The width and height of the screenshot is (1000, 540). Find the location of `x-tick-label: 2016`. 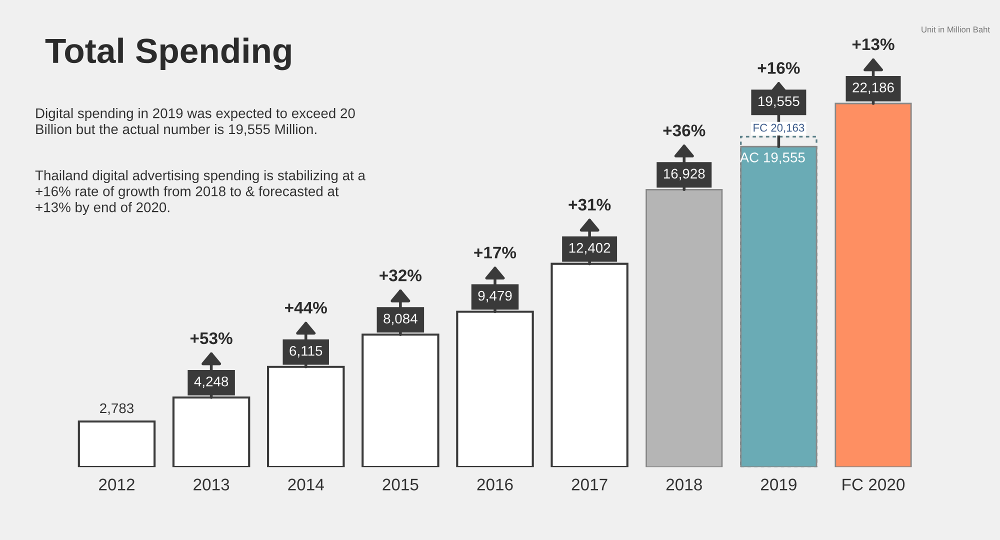

x-tick-label: 2016 is located at coordinates (495, 484).